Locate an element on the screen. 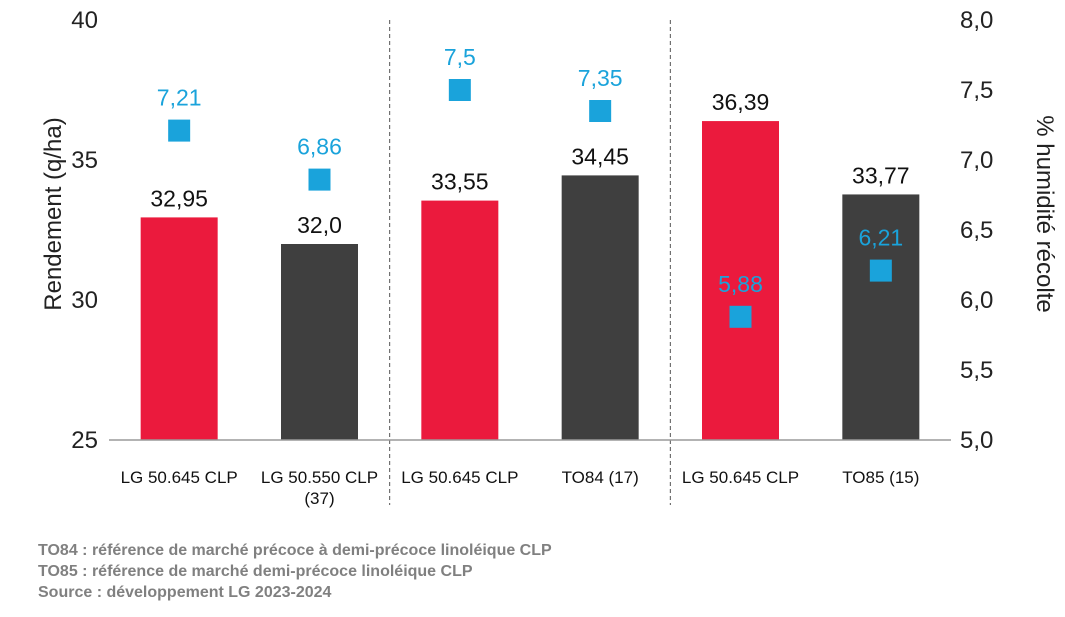 The width and height of the screenshot is (1065, 617). bar-value-label-5: 36,39 is located at coordinates (741, 102).